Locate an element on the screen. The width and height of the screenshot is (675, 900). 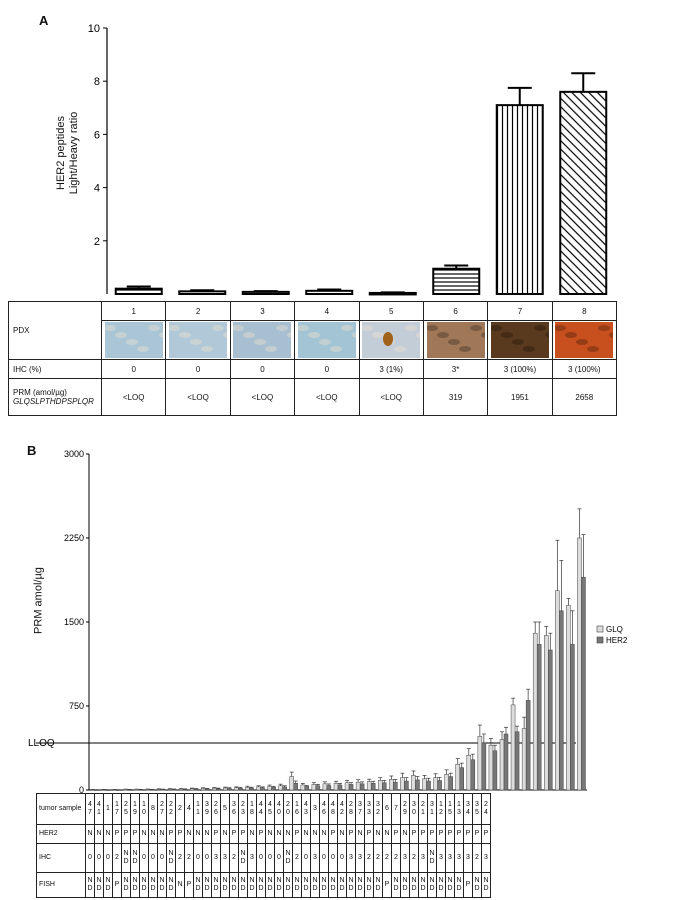
ihc-image-row is located at coordinates (313, 340).